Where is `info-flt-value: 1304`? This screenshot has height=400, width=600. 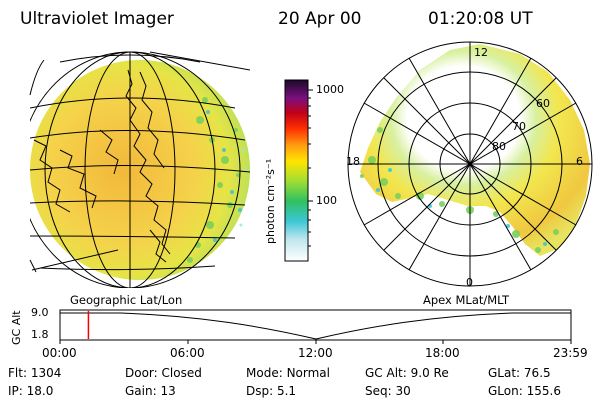 info-flt-value: 1304 is located at coordinates (46, 373).